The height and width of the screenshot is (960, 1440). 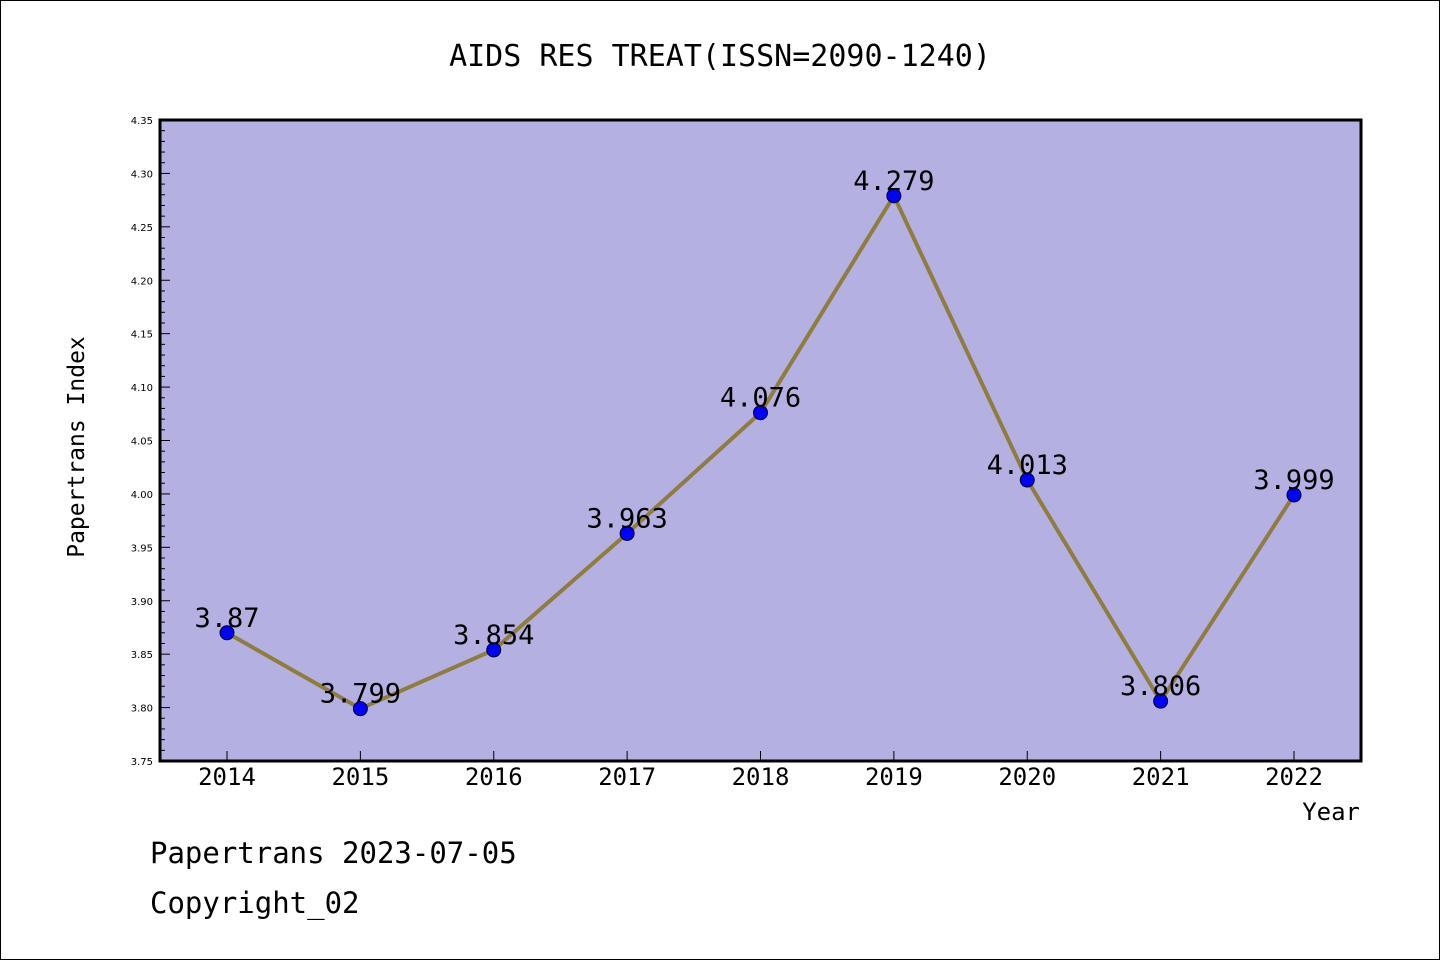 I want to click on x-tick-label: 2020, so click(x=1027, y=777).